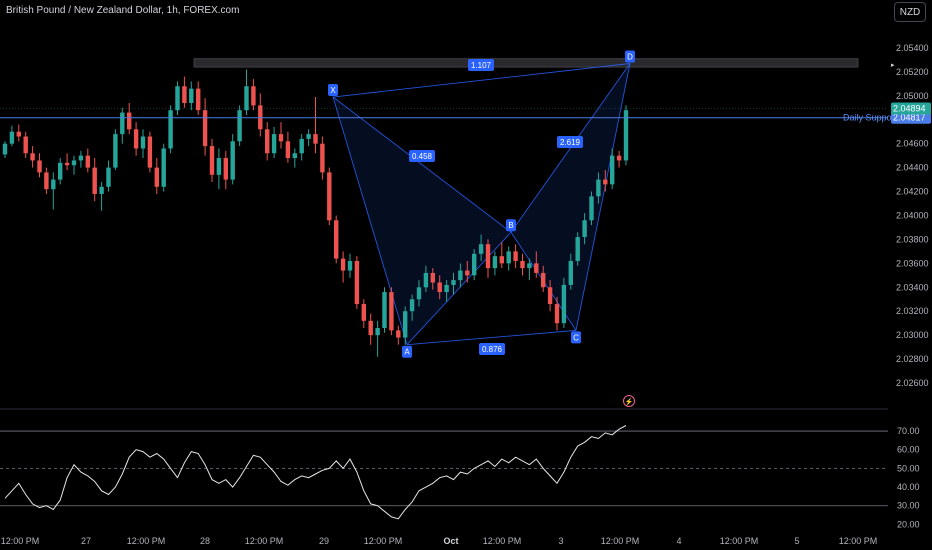 Image resolution: width=932 pixels, height=550 pixels. Describe the element at coordinates (908, 450) in the screenshot. I see `rsi-tick-label: 60.00` at that location.